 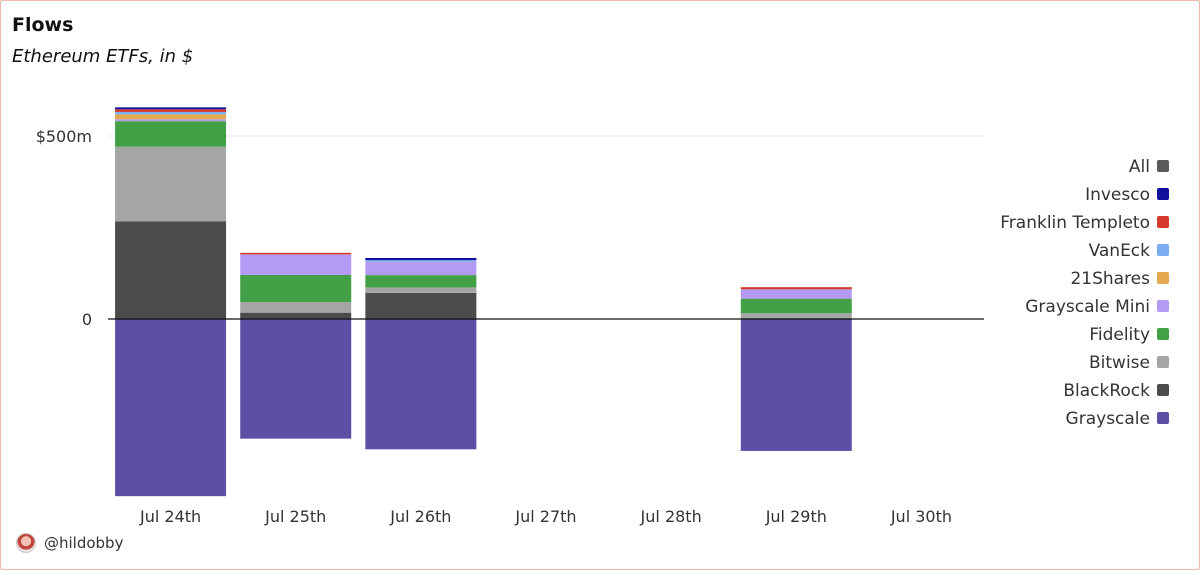 What do you see at coordinates (1087, 307) in the screenshot?
I see `legend-label: Grayscale Mini` at bounding box center [1087, 307].